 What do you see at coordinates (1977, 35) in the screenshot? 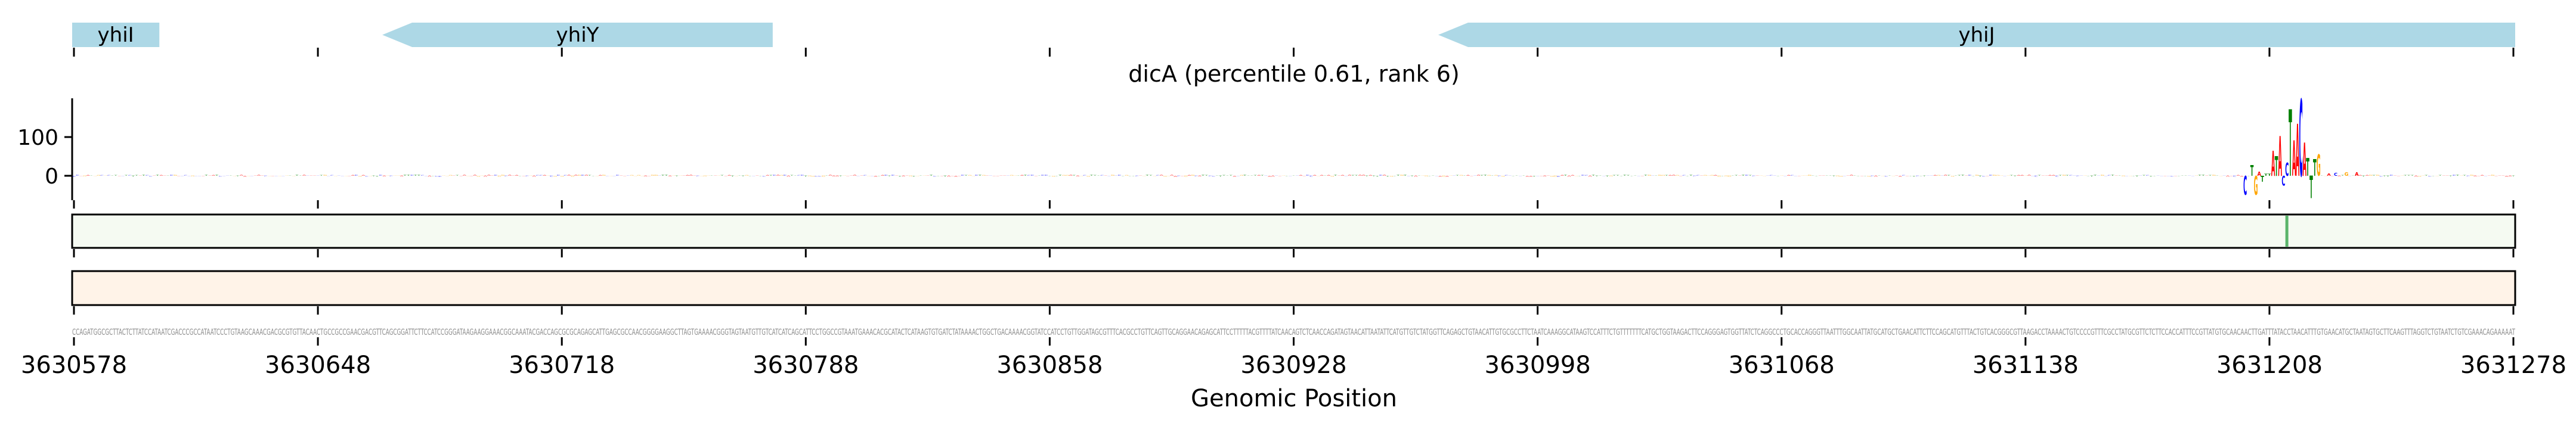
I see `gene-yhiJ` at bounding box center [1977, 35].